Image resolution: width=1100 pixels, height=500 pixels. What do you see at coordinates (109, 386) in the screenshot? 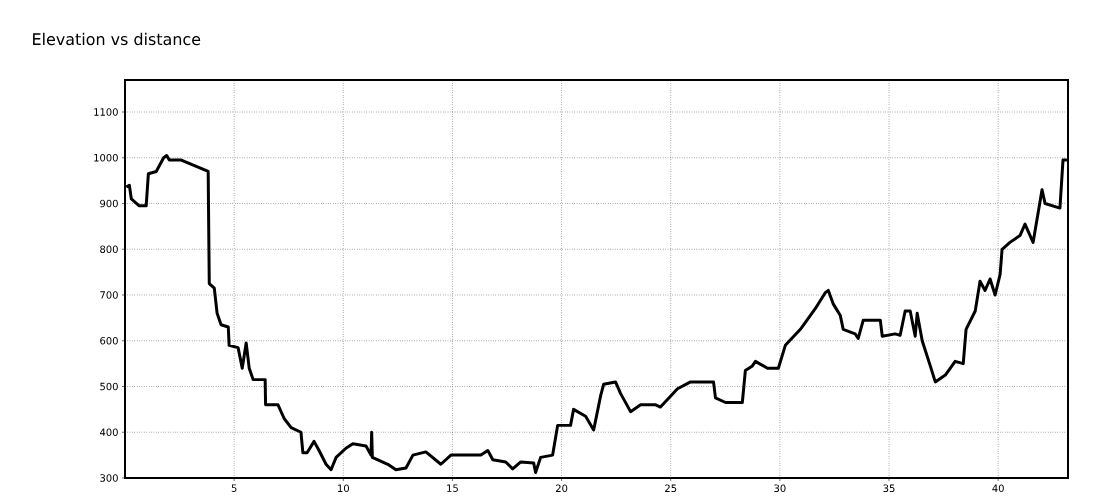
I see `y-tick-label: 500` at bounding box center [109, 386].